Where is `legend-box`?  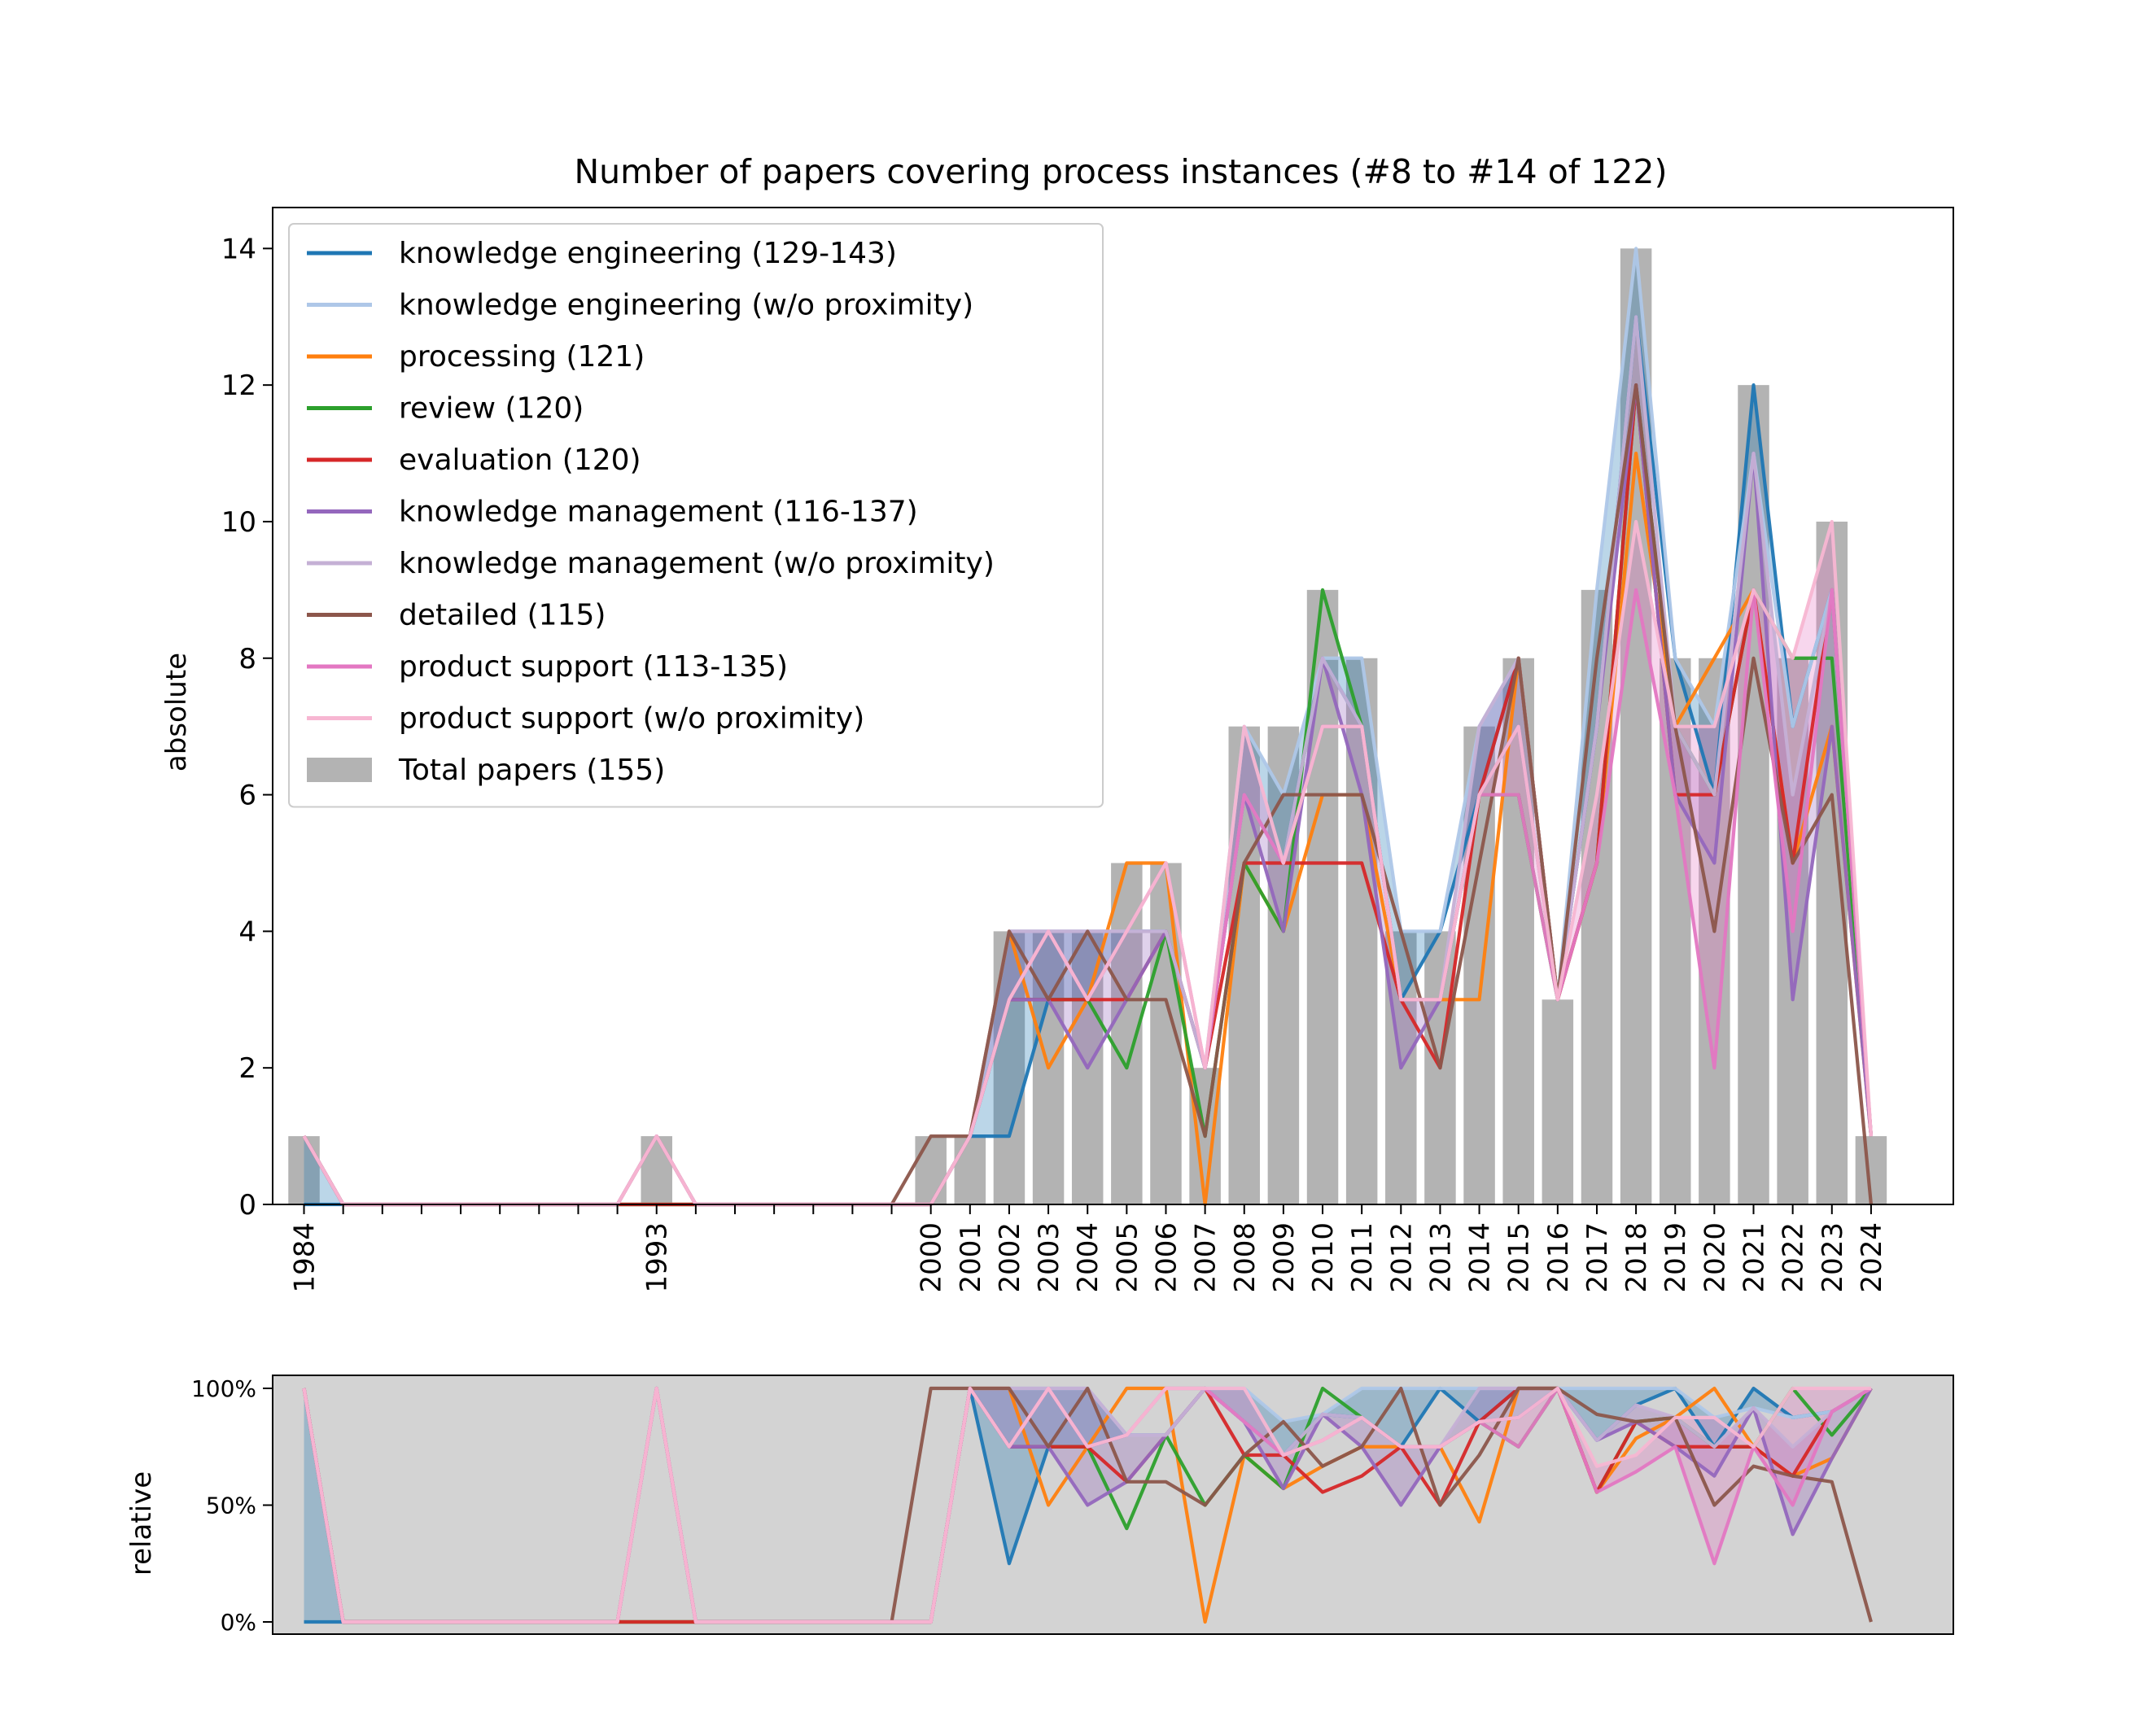
legend-box is located at coordinates (696, 515).